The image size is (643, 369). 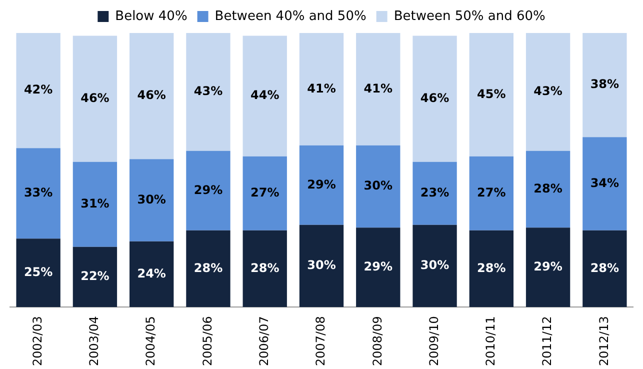 I want to click on data-label: 23%, so click(x=435, y=193).